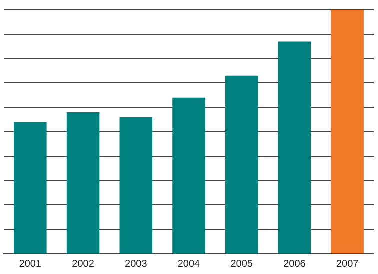 The image size is (378, 274). I want to click on x-tick-label: 2007, so click(348, 264).